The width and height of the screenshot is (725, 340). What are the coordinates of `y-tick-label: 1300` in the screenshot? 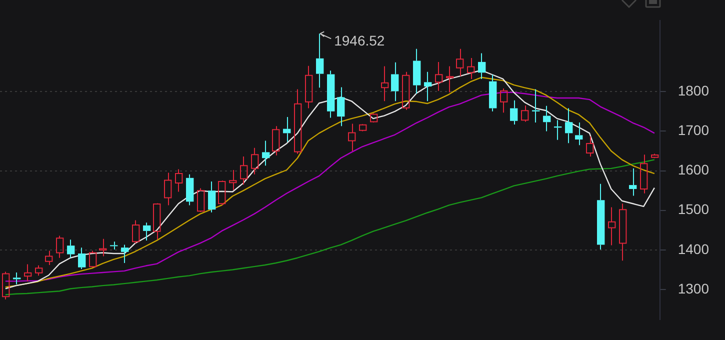 It's located at (694, 288).